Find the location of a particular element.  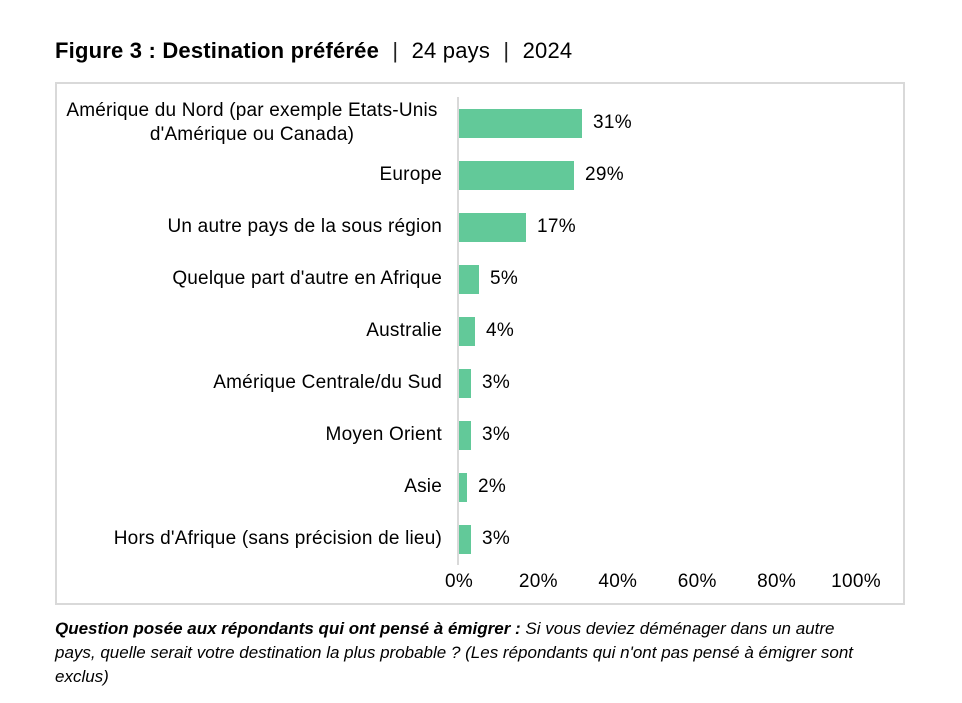

figure-title-year: 2024 is located at coordinates (547, 50).